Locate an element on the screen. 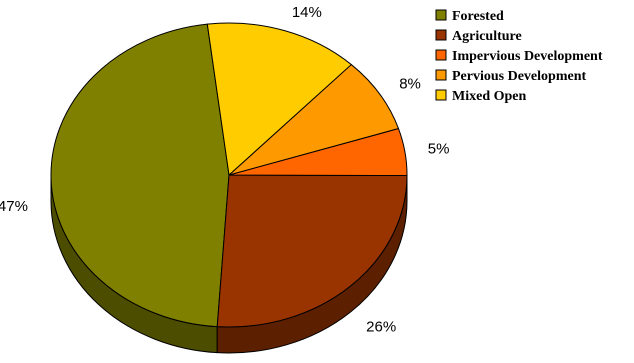 The image size is (634, 363). legend-label-mixed-open: Mixed Open is located at coordinates (489, 96).